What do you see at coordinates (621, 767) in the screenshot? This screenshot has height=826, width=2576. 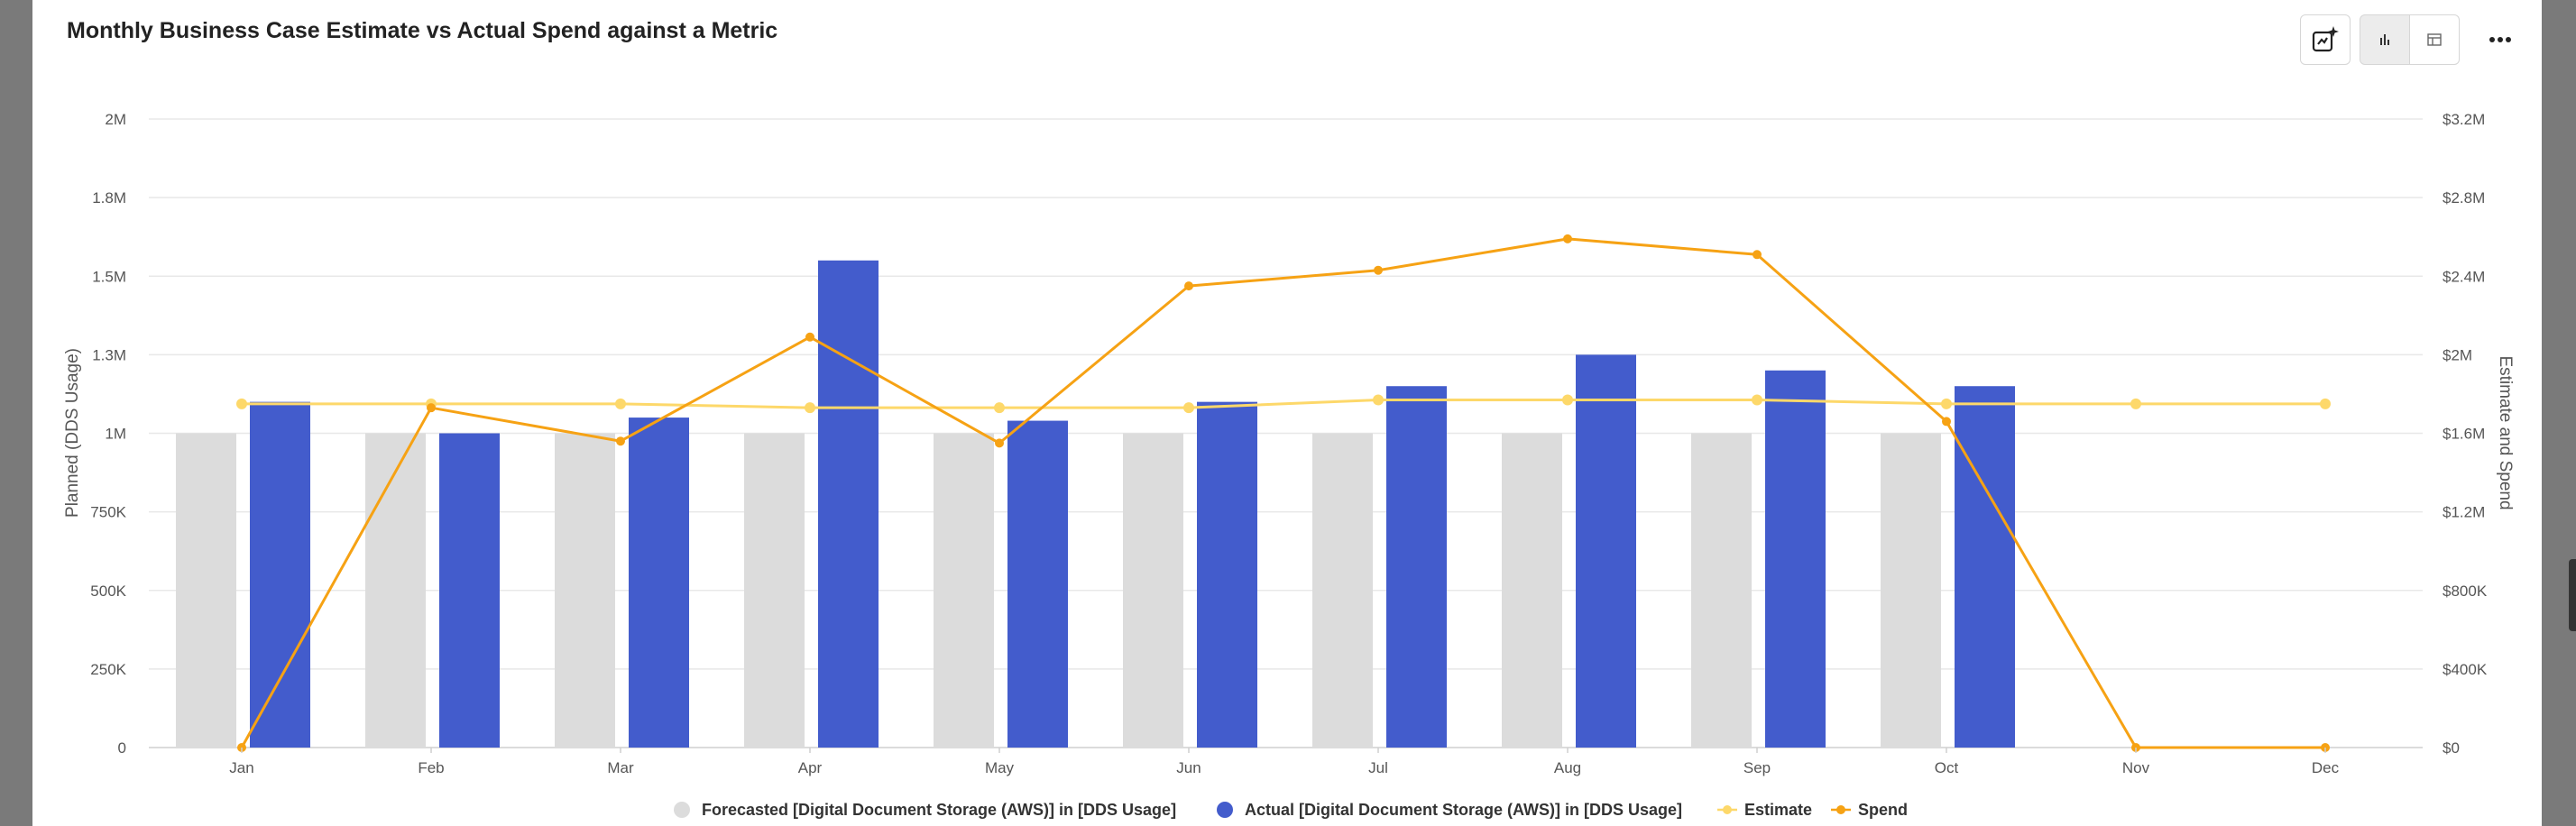 I see `x-tick-label: Mar` at bounding box center [621, 767].